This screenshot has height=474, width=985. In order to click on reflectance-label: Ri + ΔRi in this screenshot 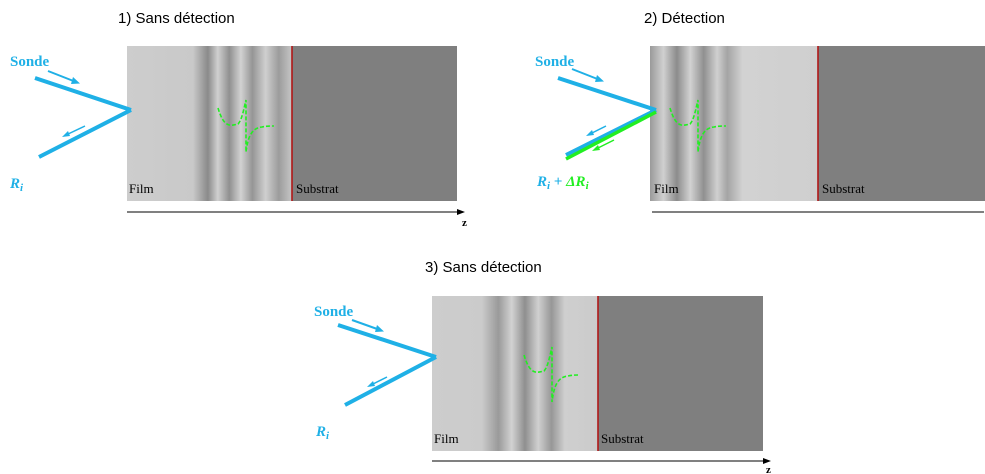, I will do `click(563, 183)`.